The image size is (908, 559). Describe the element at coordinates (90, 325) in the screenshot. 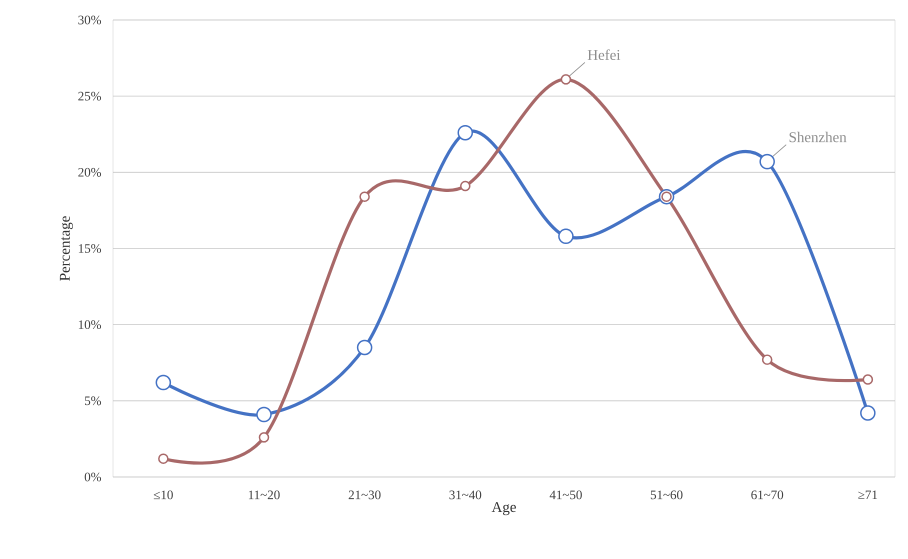

I see `y-tick-label: 10%` at that location.